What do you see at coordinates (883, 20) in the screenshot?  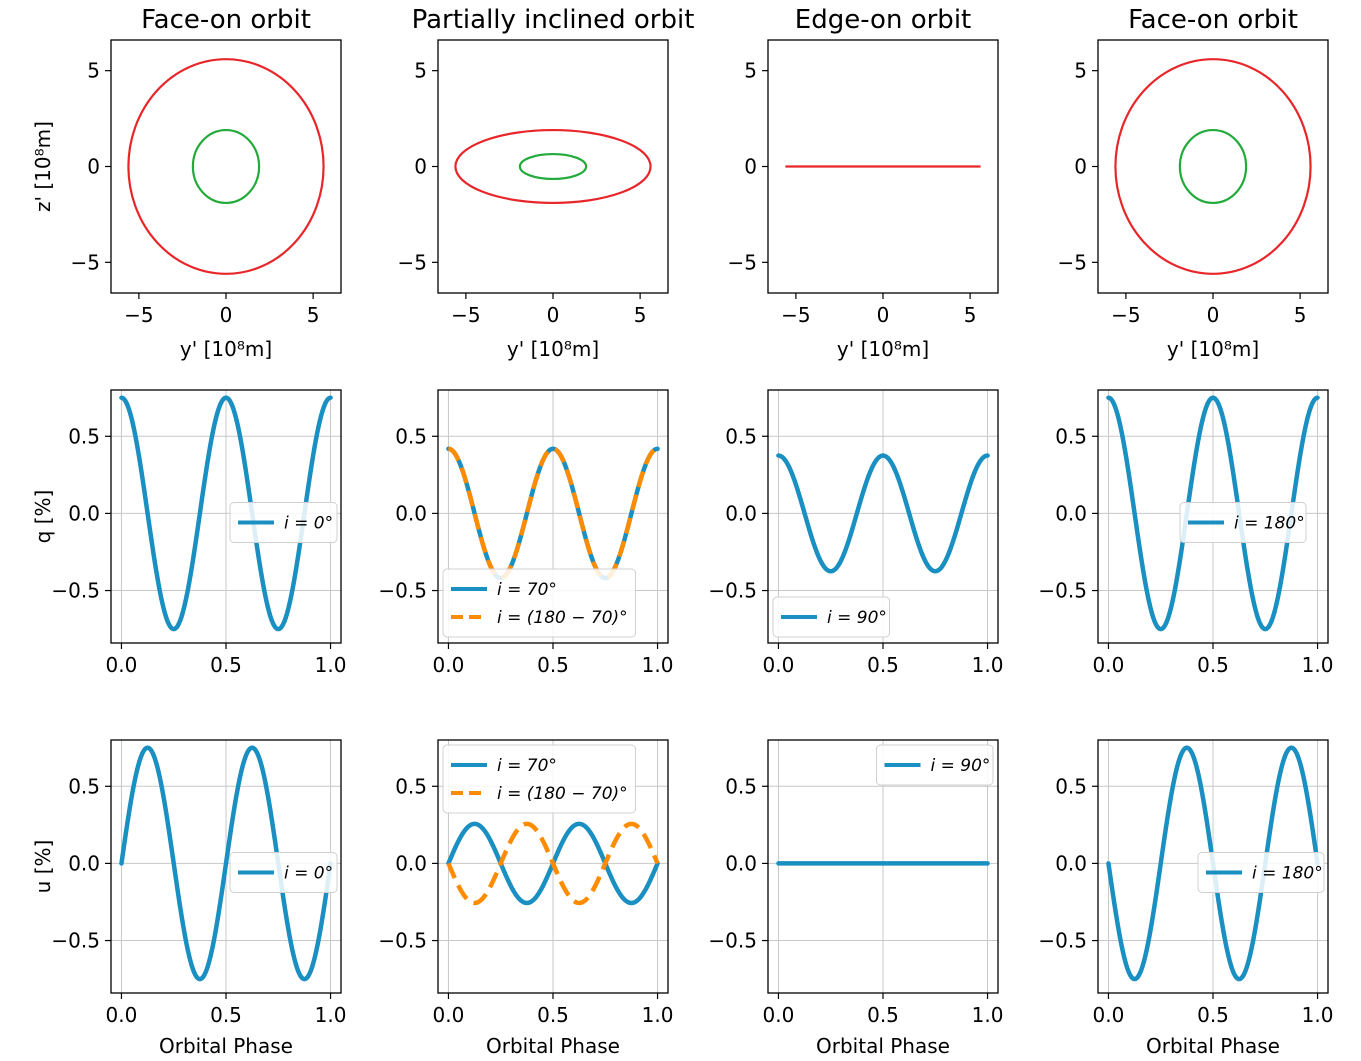 I see `panel-title: Edge-on orbit` at bounding box center [883, 20].